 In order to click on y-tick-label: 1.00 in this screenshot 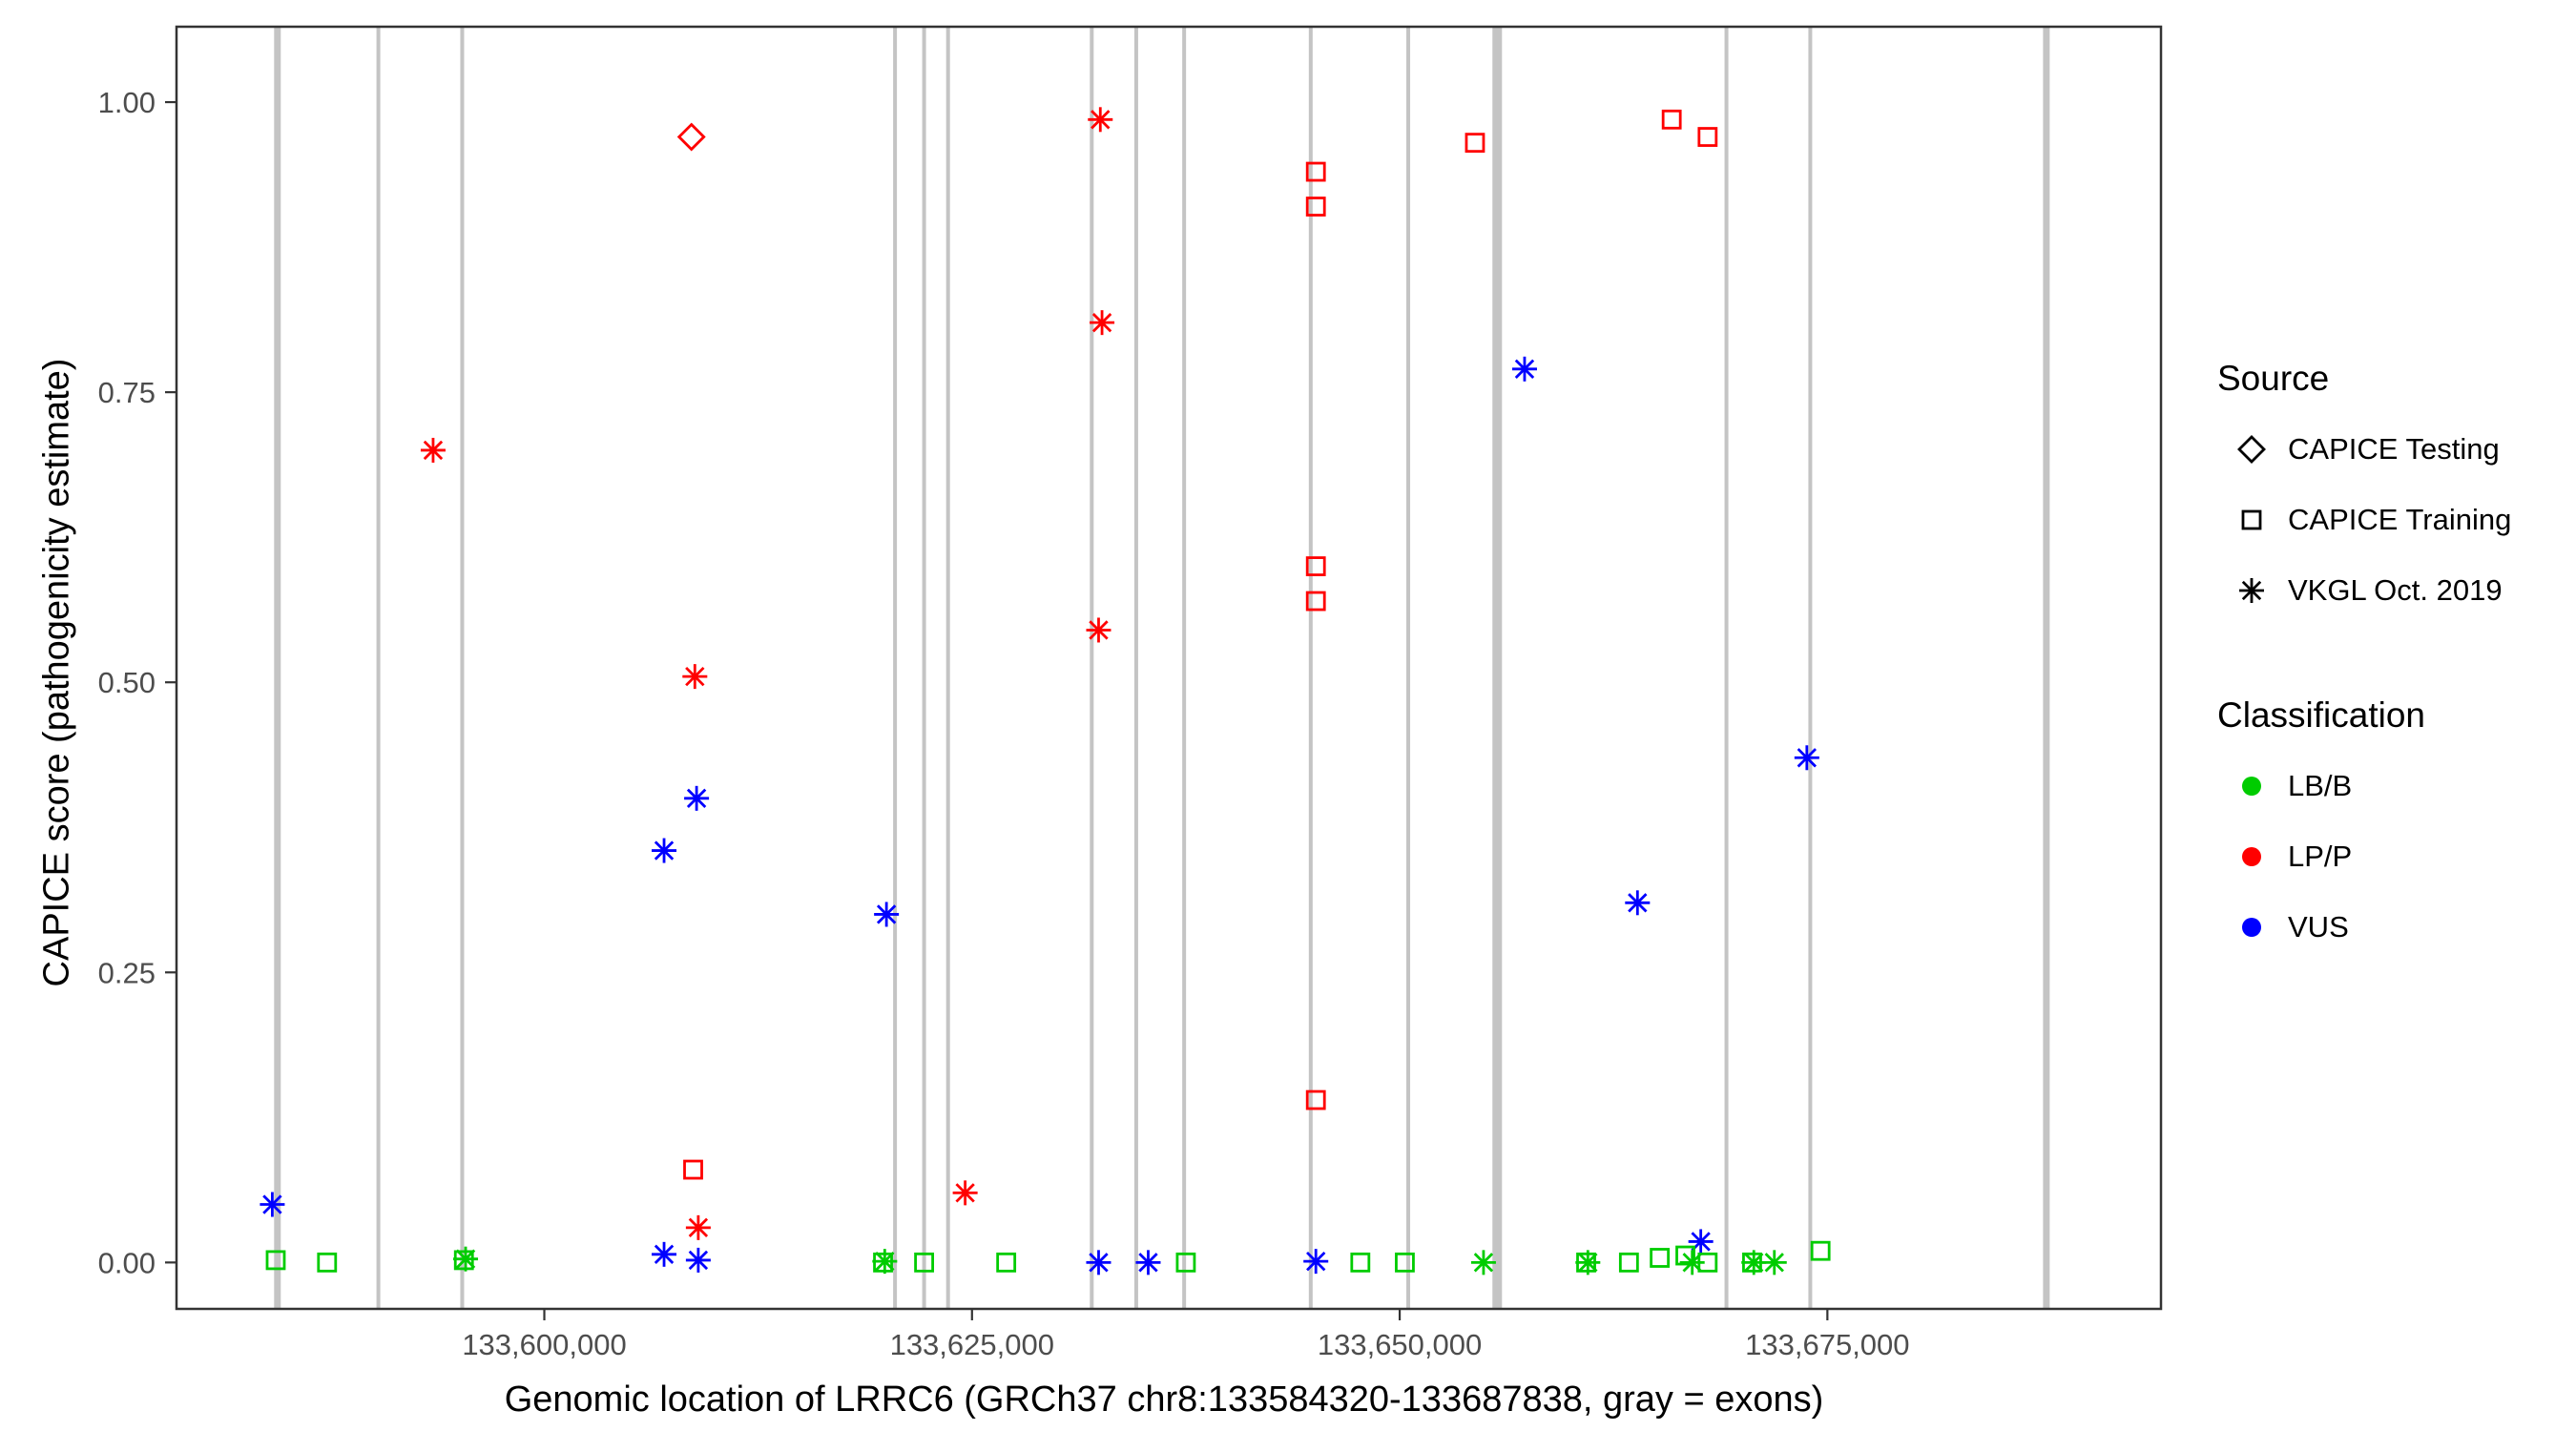, I will do `click(127, 102)`.